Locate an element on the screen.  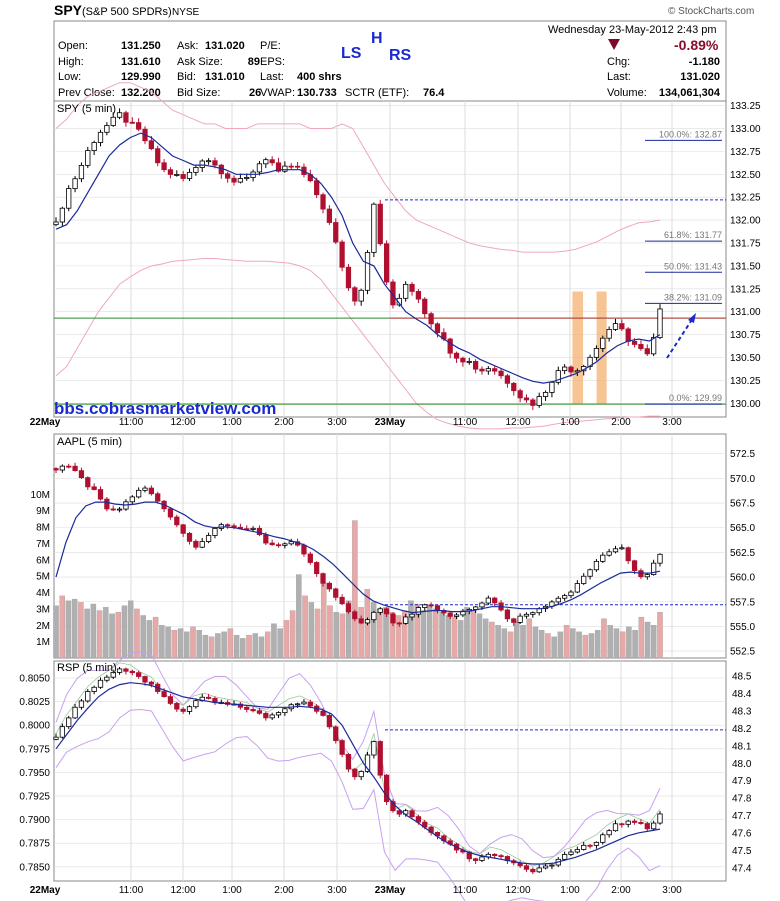
y-tick-label-left: 0.7875 is located at coordinates (34, 844).